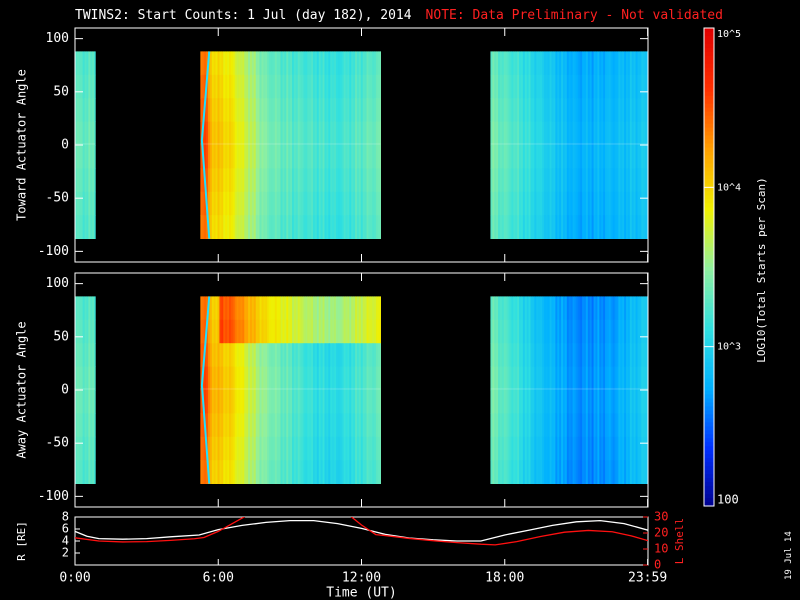 The image size is (800, 600). What do you see at coordinates (761, 269) in the screenshot?
I see `colorbar-label: LOG10(Total Starts per Scan)` at bounding box center [761, 269].